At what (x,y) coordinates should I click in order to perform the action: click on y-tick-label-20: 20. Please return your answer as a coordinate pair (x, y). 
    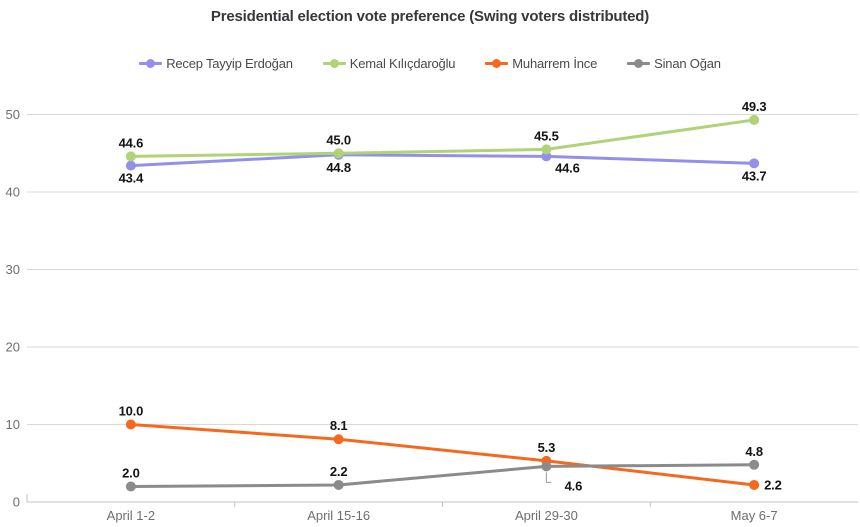
    Looking at the image, I should click on (13, 347).